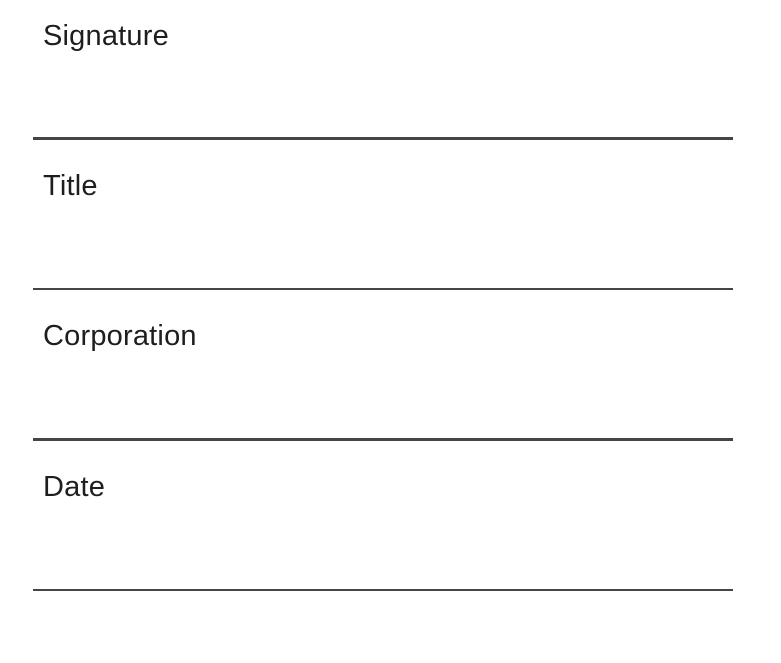 The width and height of the screenshot is (781, 663). What do you see at coordinates (383, 288) in the screenshot?
I see `title-blank-line` at bounding box center [383, 288].